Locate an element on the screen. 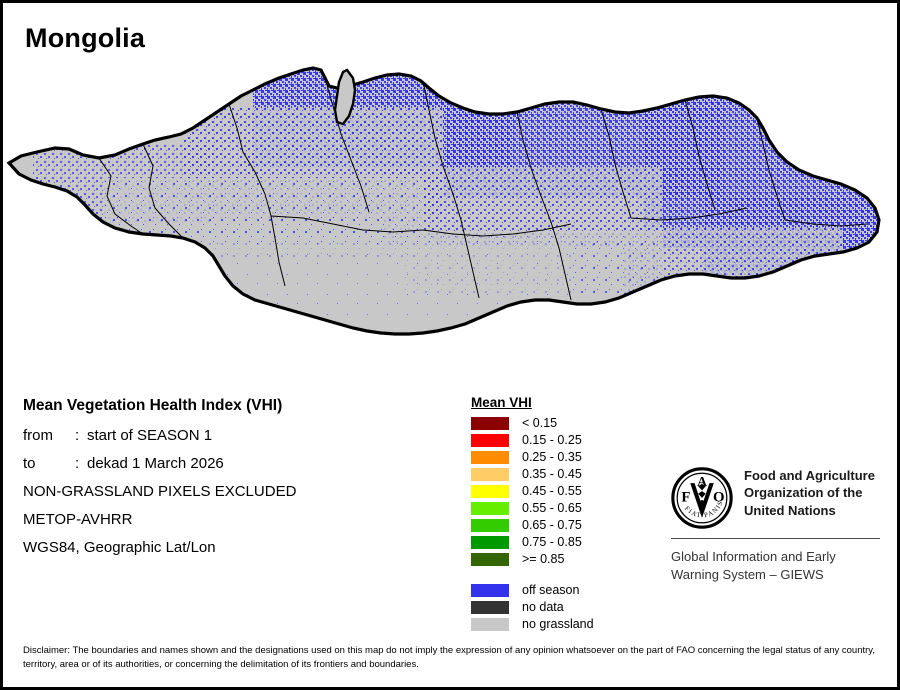  legend-label-nodata: no data is located at coordinates (543, 607).